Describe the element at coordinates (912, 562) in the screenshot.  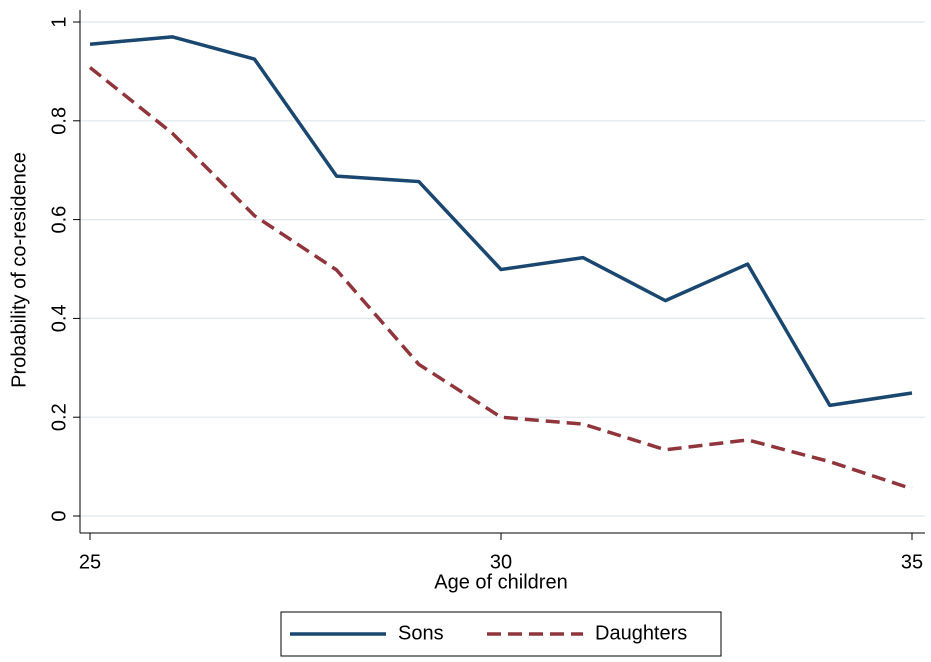
I see `x-tick-label: 35` at that location.